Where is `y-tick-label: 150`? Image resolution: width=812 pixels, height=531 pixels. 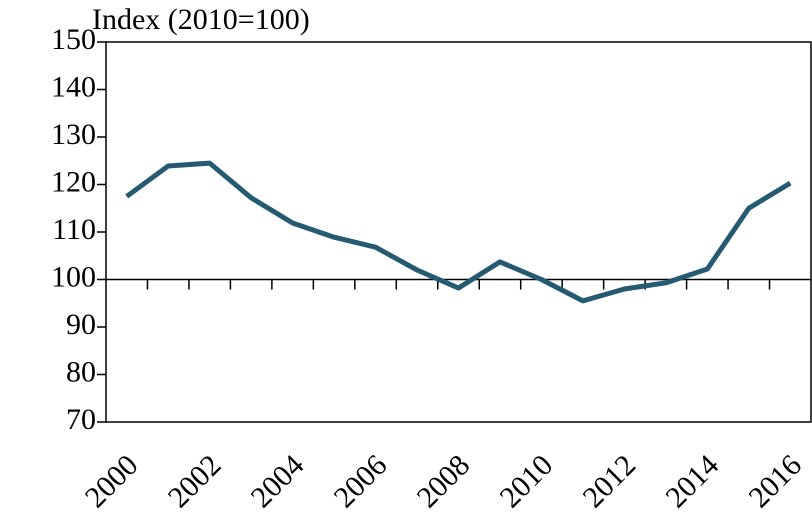 y-tick-label: 150 is located at coordinates (73, 39).